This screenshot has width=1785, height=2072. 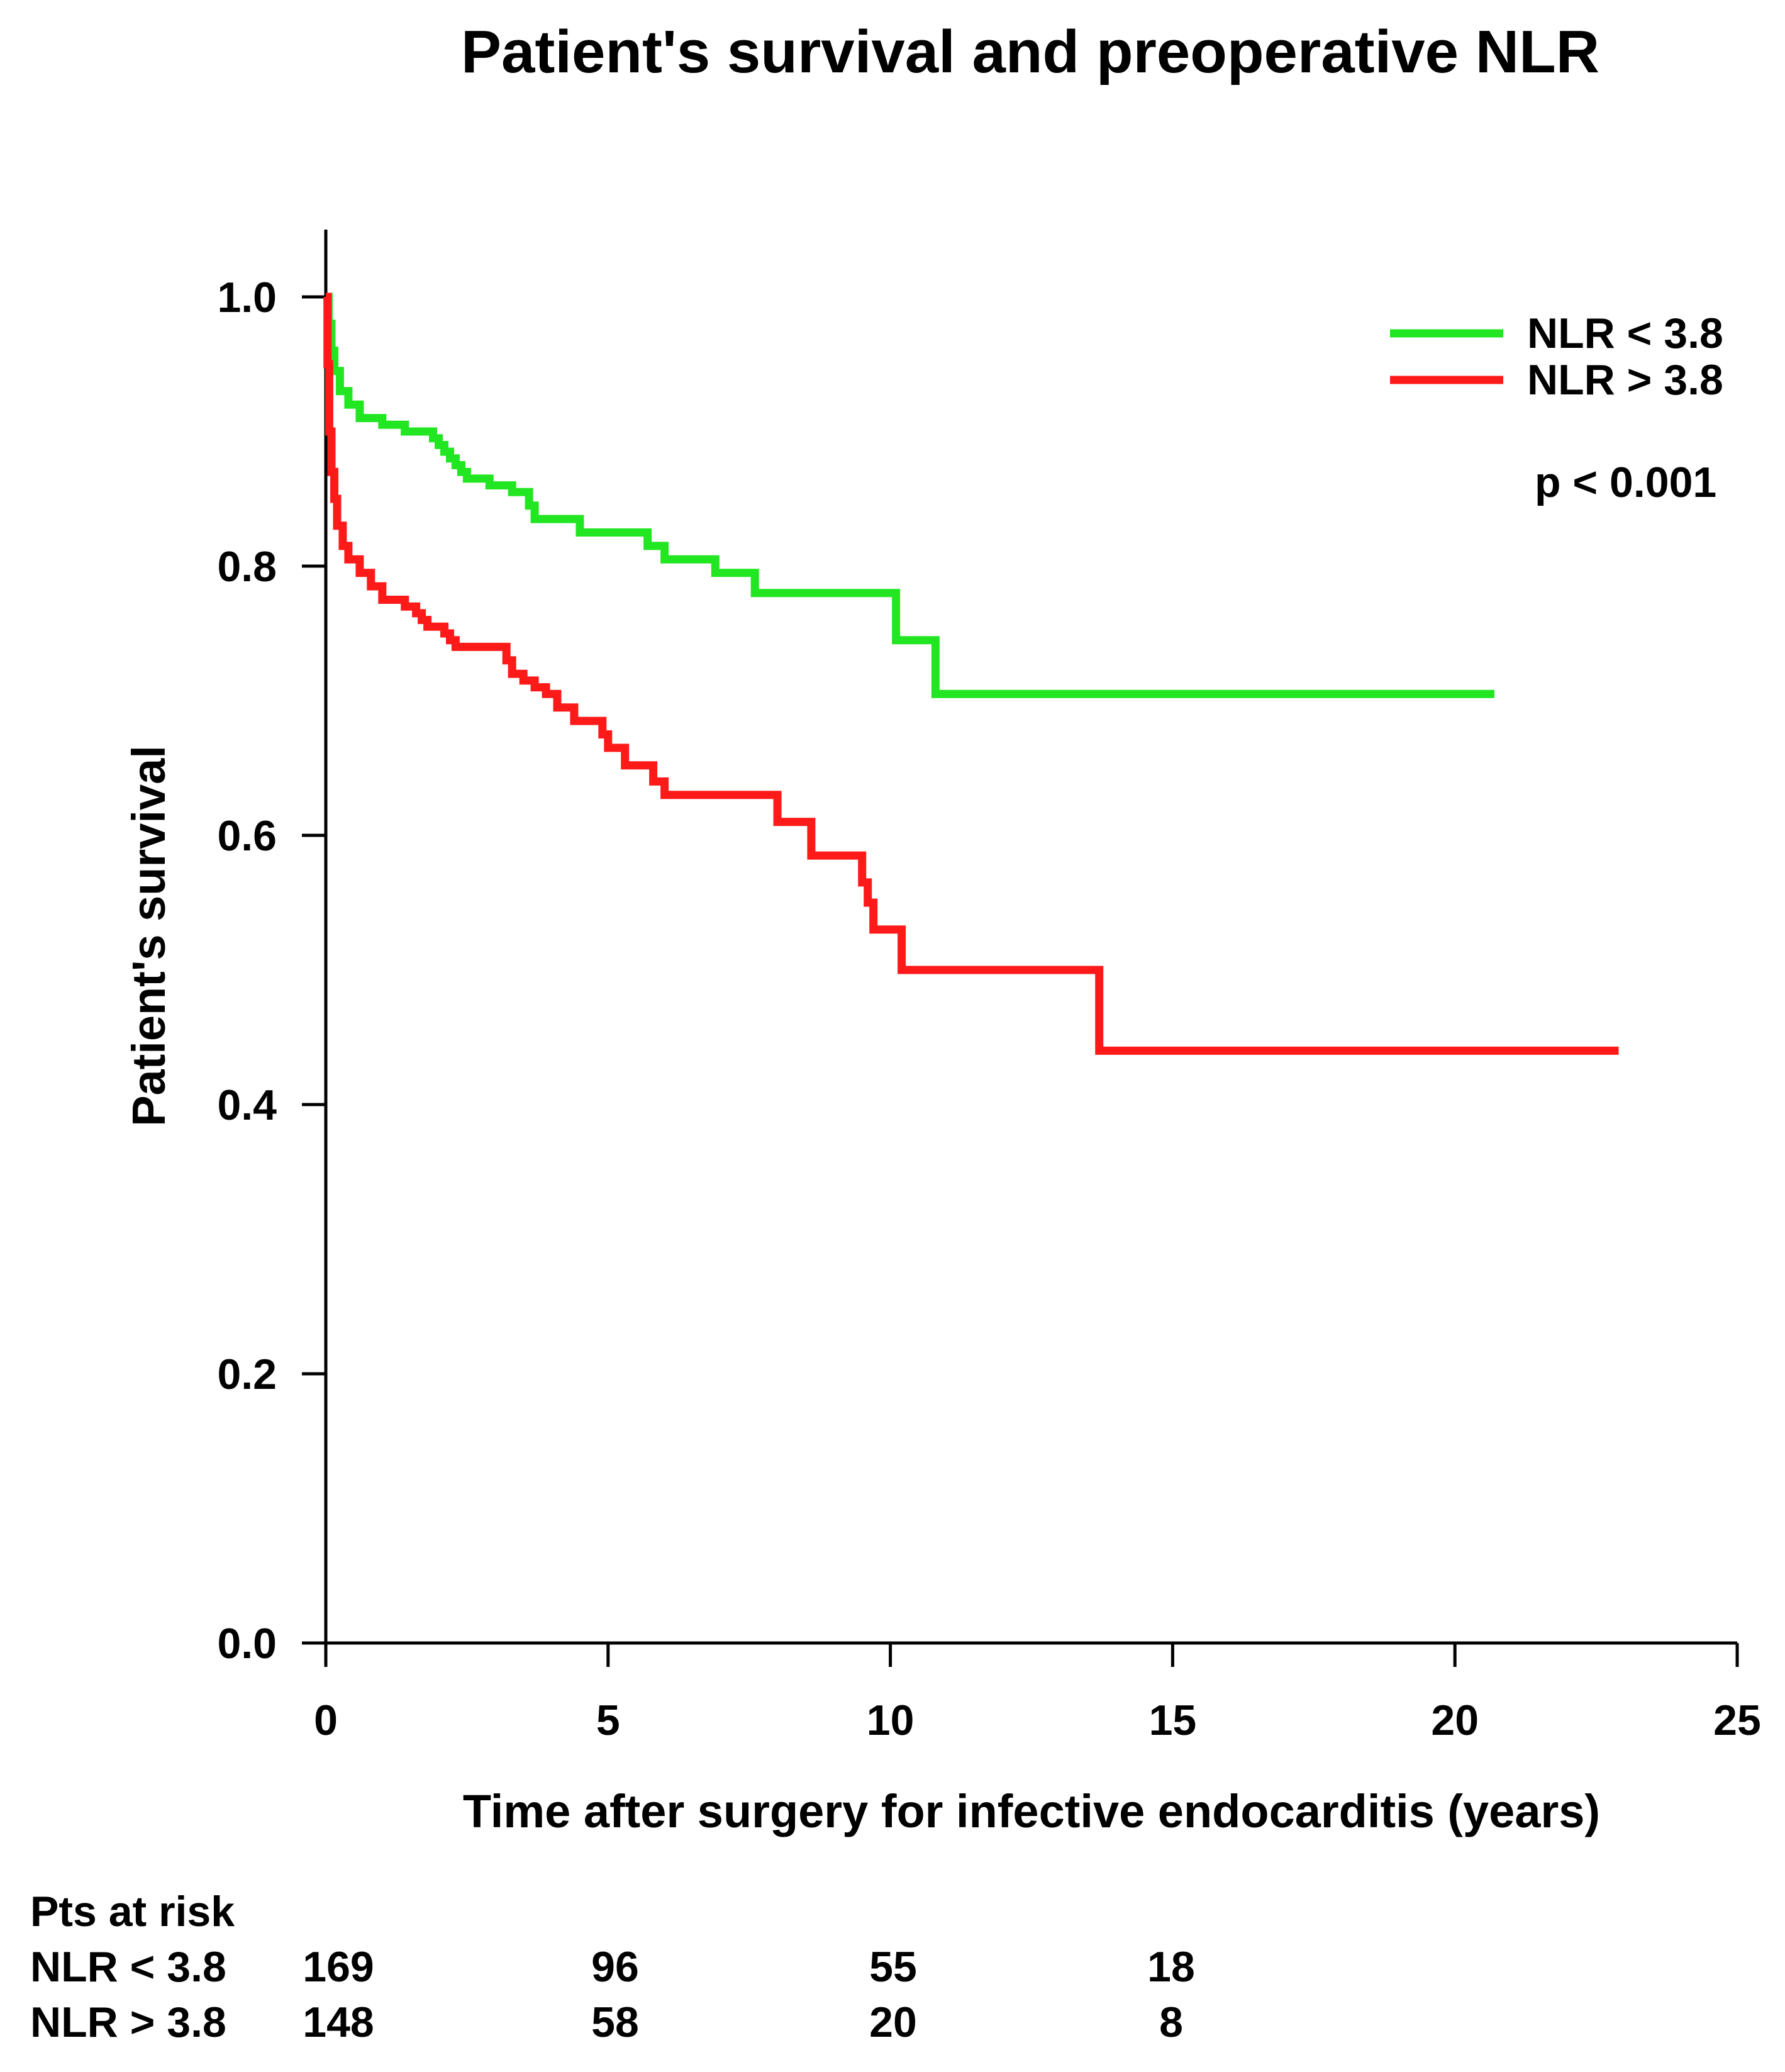 I want to click on risk-value: 58, so click(x=615, y=2022).